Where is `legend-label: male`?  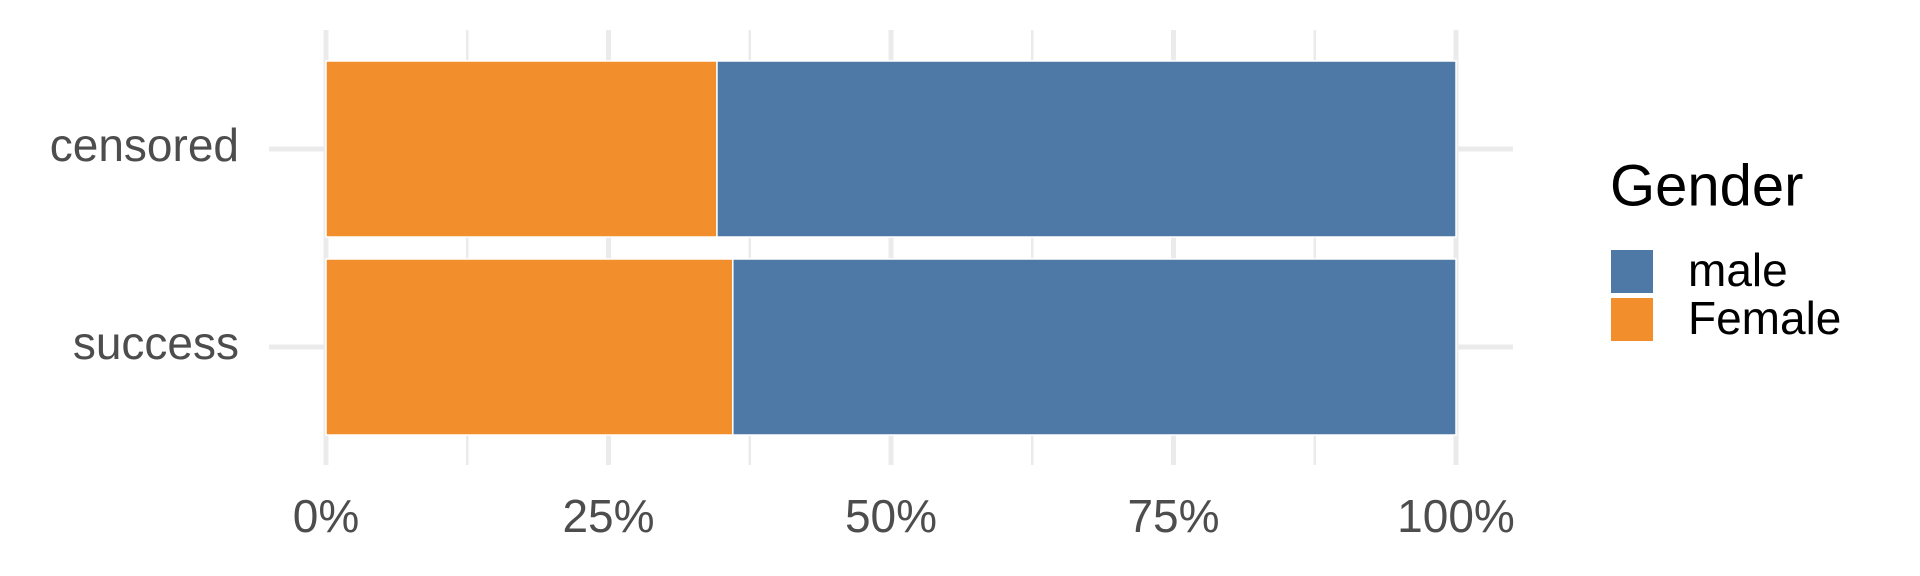
legend-label: male is located at coordinates (1738, 270).